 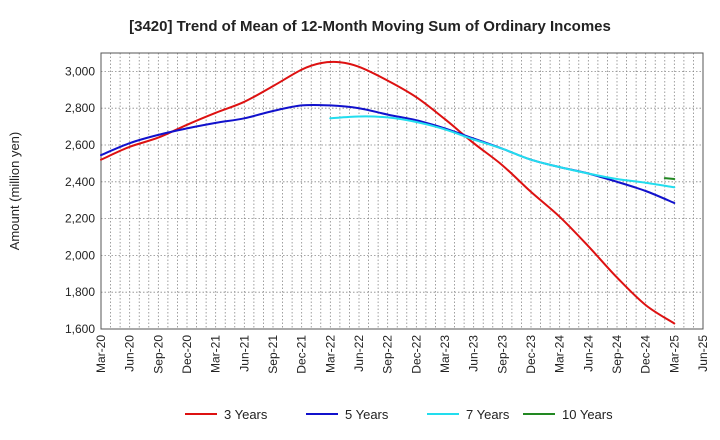 I want to click on x-tick-label: Jun-20, so click(x=130, y=353).